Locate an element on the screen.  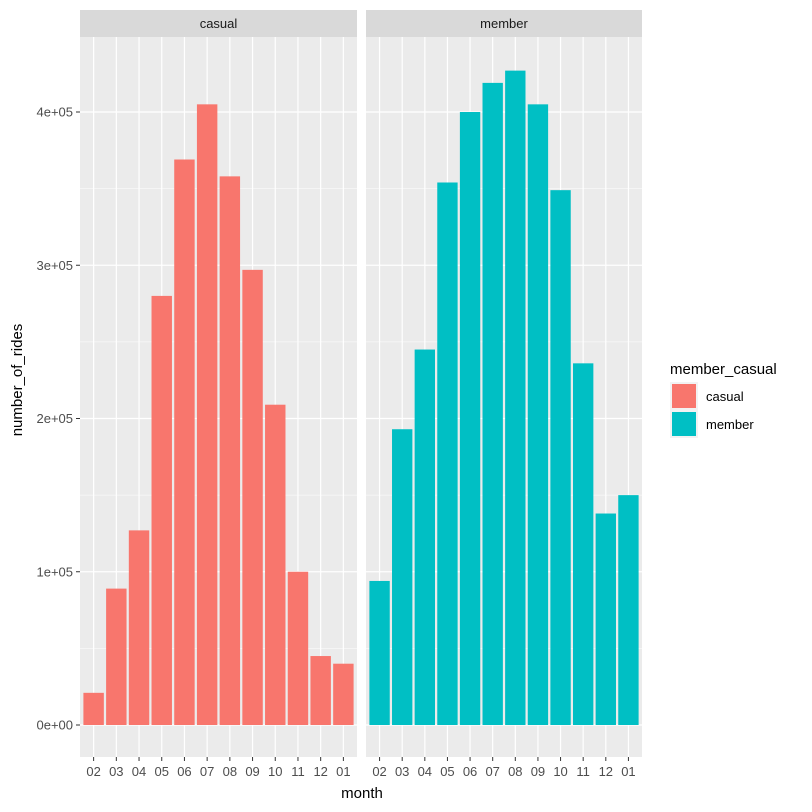
y-tick-label: 3e+05 is located at coordinates (54, 265).